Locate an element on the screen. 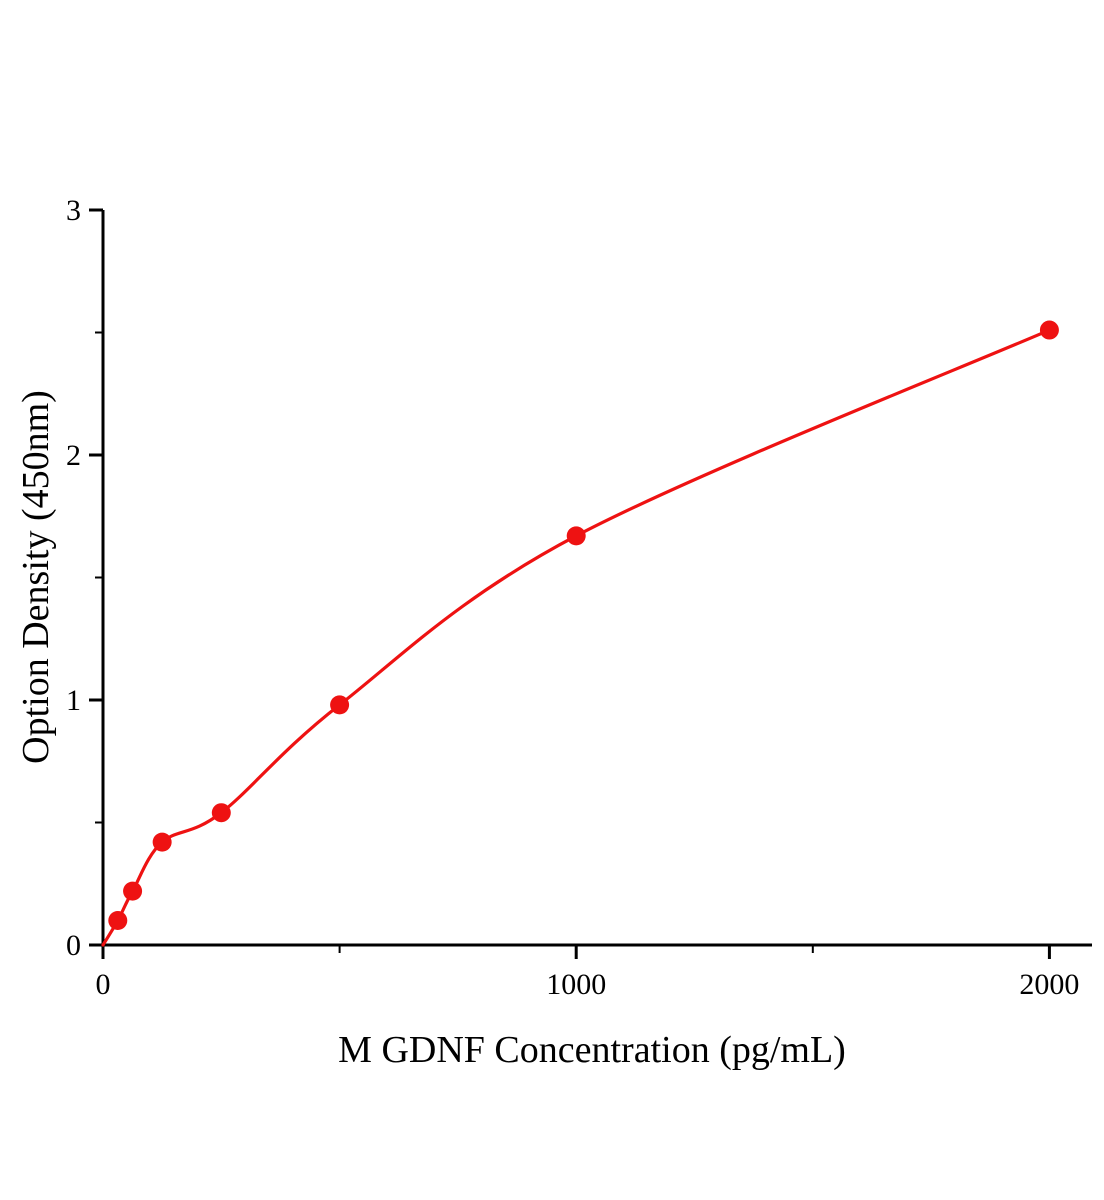 This screenshot has height=1200, width=1104. y-tick-label: 1 is located at coordinates (73, 700).